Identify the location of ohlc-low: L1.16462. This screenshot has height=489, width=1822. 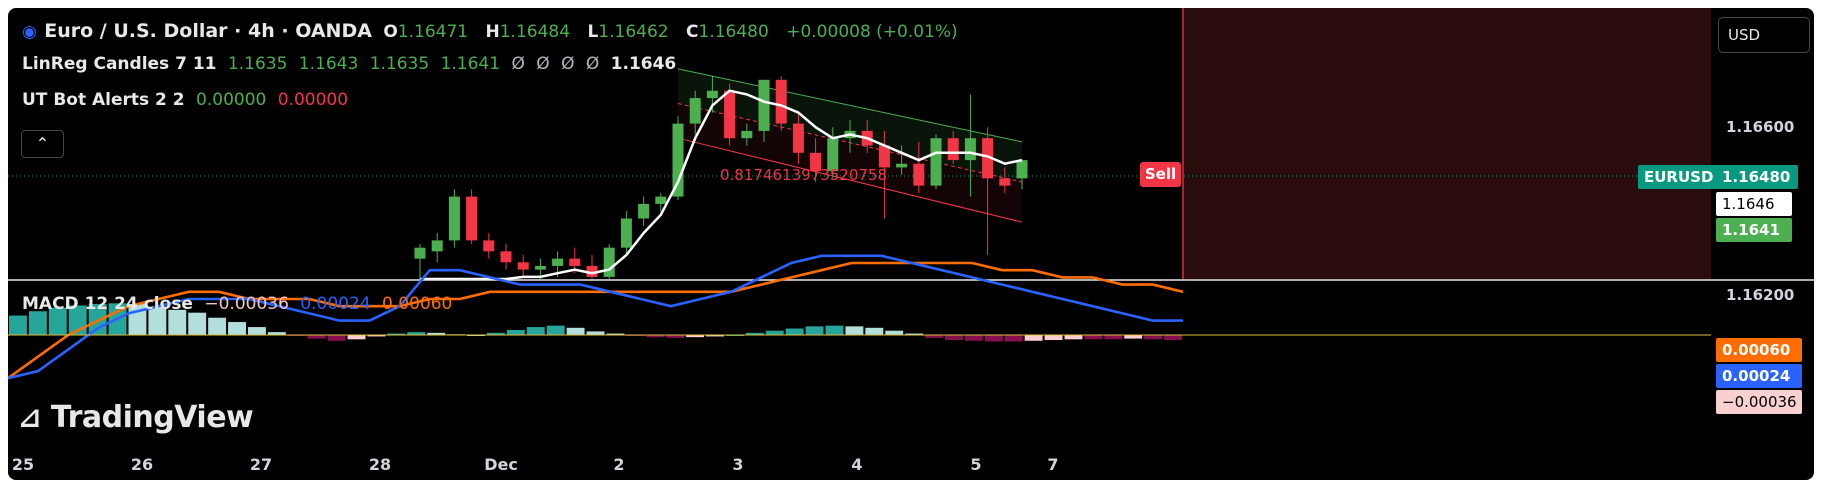
(628, 32).